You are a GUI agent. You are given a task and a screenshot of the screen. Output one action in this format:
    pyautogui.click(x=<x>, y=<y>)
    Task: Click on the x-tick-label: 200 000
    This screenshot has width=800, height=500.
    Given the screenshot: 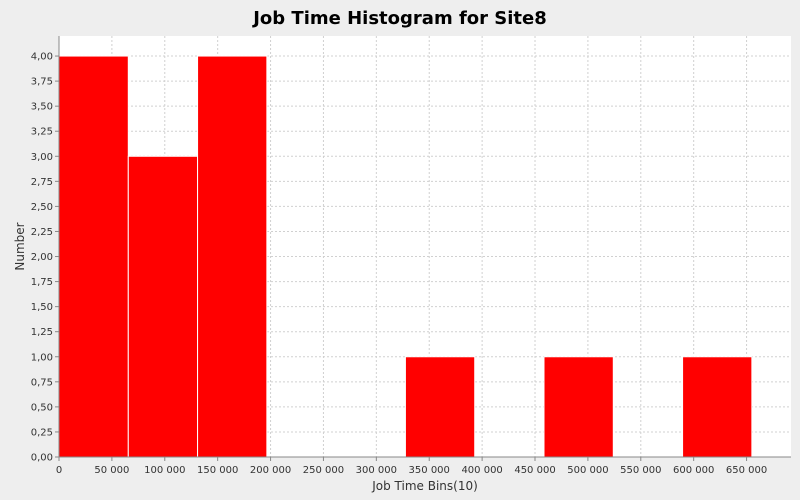 What is the action you would take?
    pyautogui.click(x=270, y=470)
    